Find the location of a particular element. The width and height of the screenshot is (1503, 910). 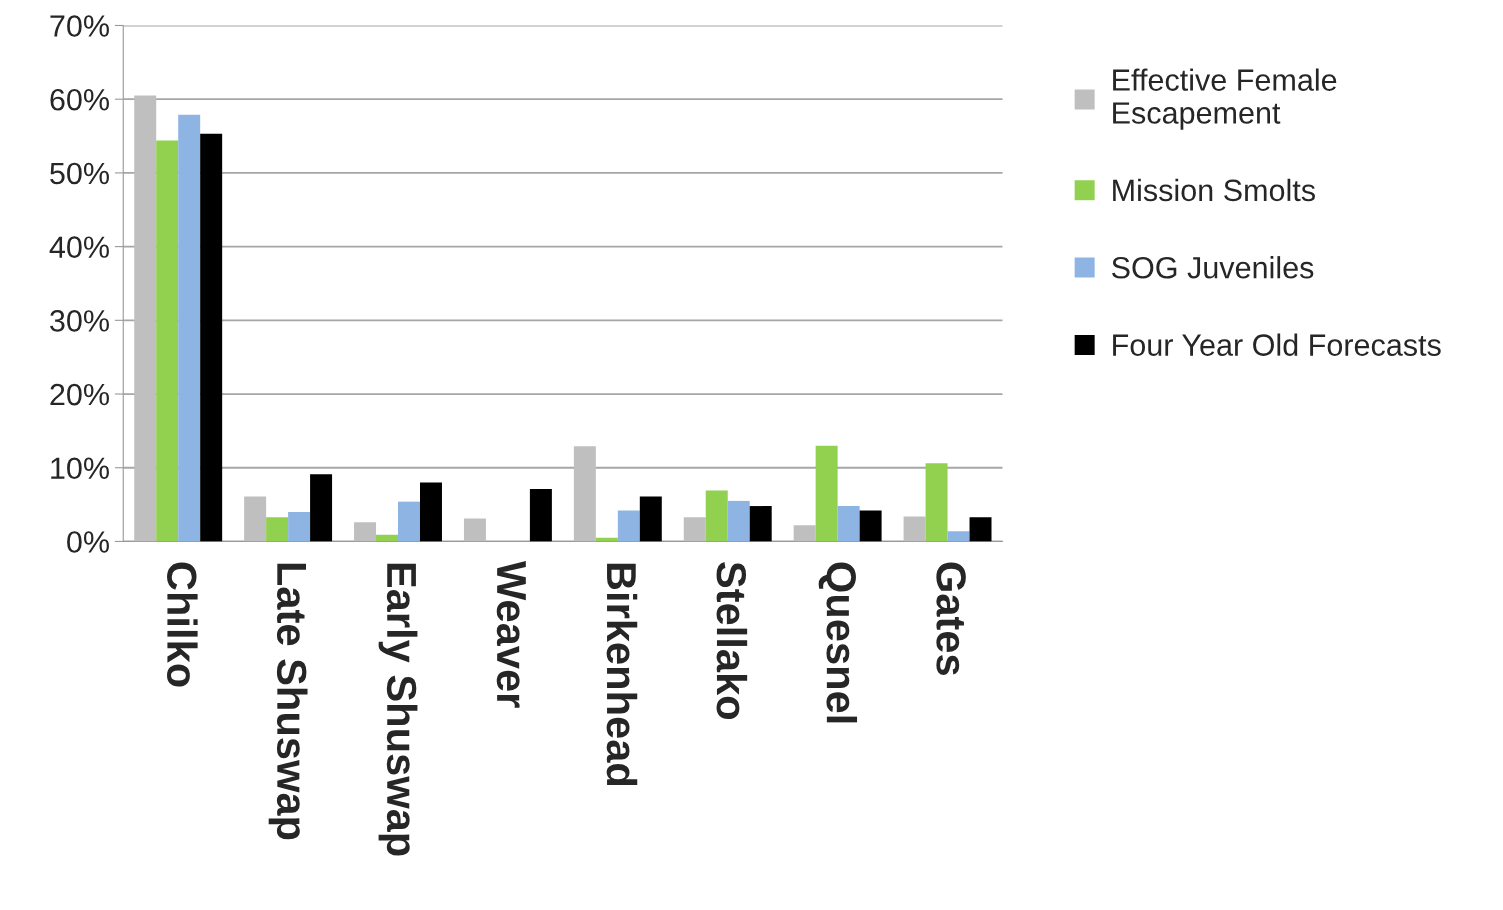

x-tick-label: Weaver is located at coordinates (511, 634).